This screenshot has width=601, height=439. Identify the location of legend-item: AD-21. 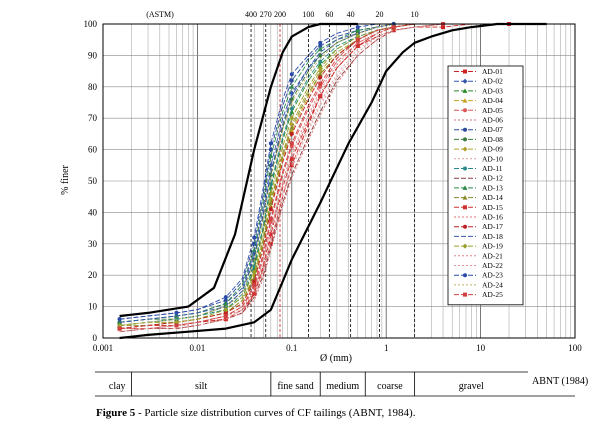
(478, 255).